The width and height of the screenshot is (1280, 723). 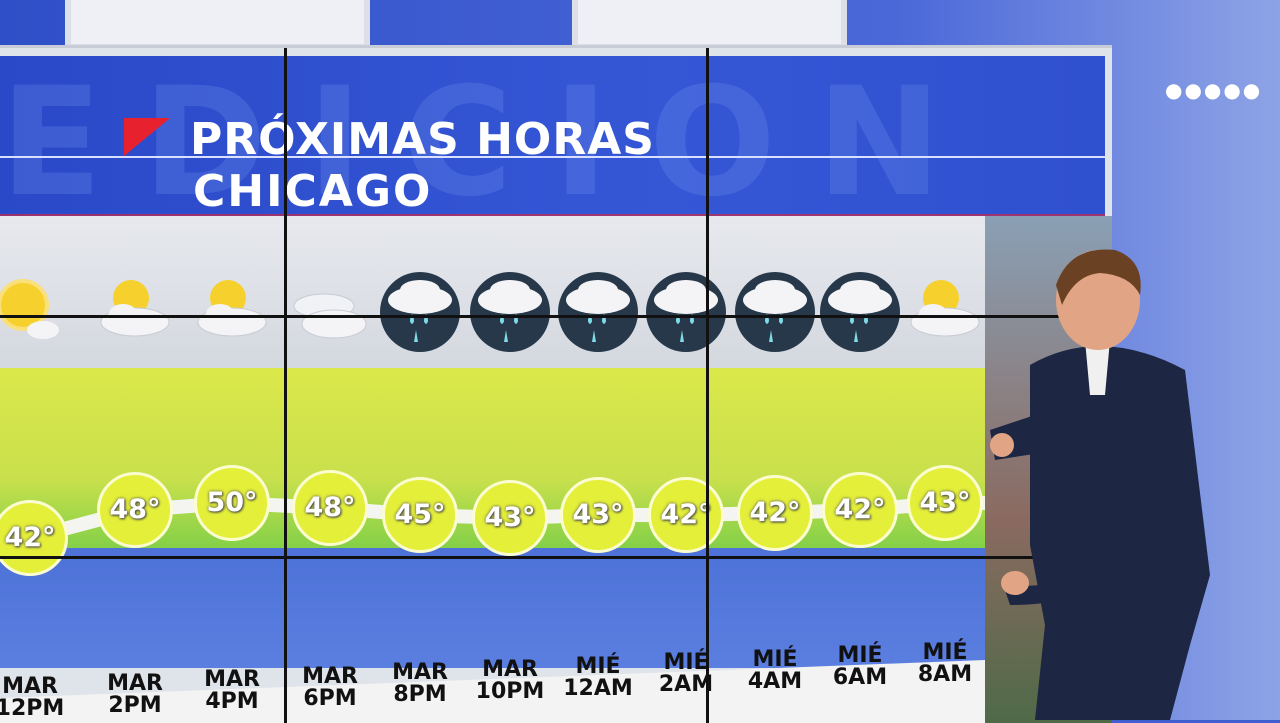 I want to click on time-label: MIÉ 8AM, so click(x=945, y=664).